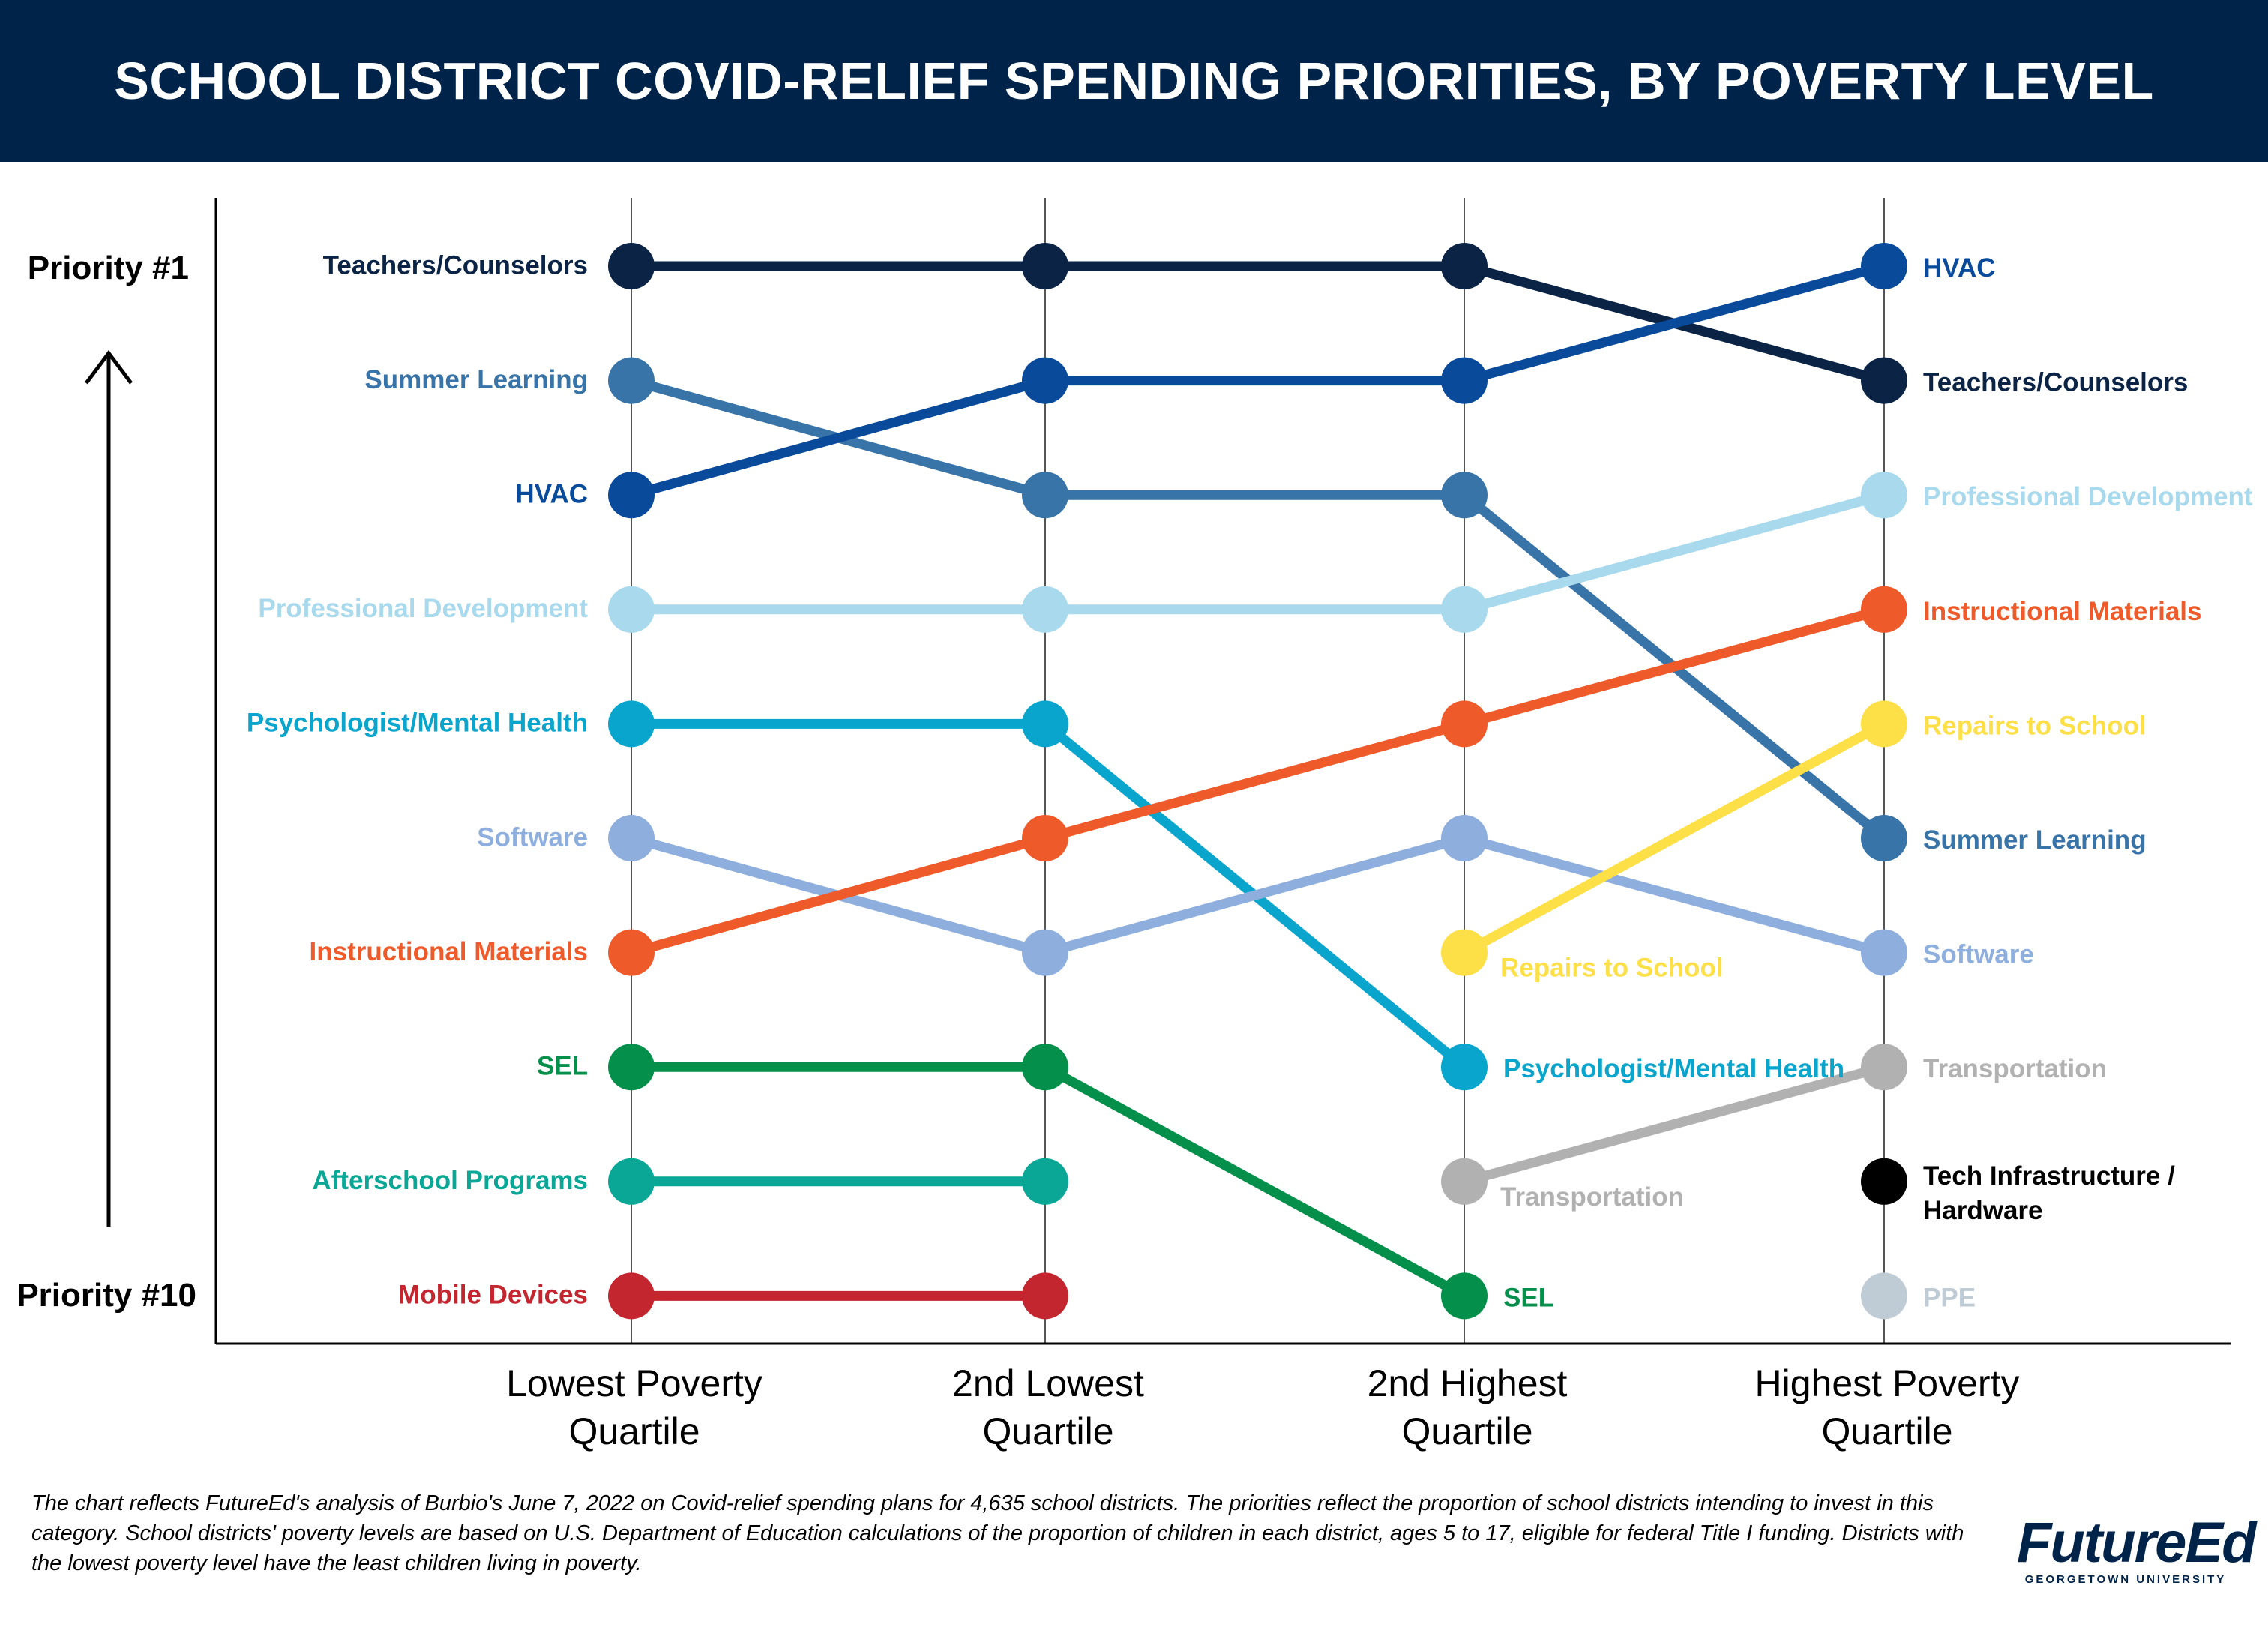  What do you see at coordinates (1045, 380) in the screenshot?
I see `point-hvac-q2` at bounding box center [1045, 380].